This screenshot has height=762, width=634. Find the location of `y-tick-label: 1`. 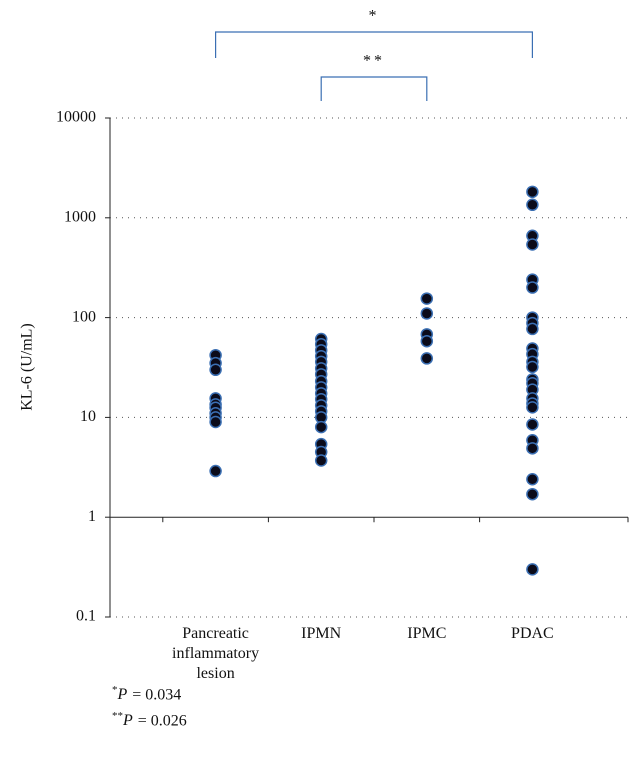

y-tick-label: 1 is located at coordinates (92, 516).